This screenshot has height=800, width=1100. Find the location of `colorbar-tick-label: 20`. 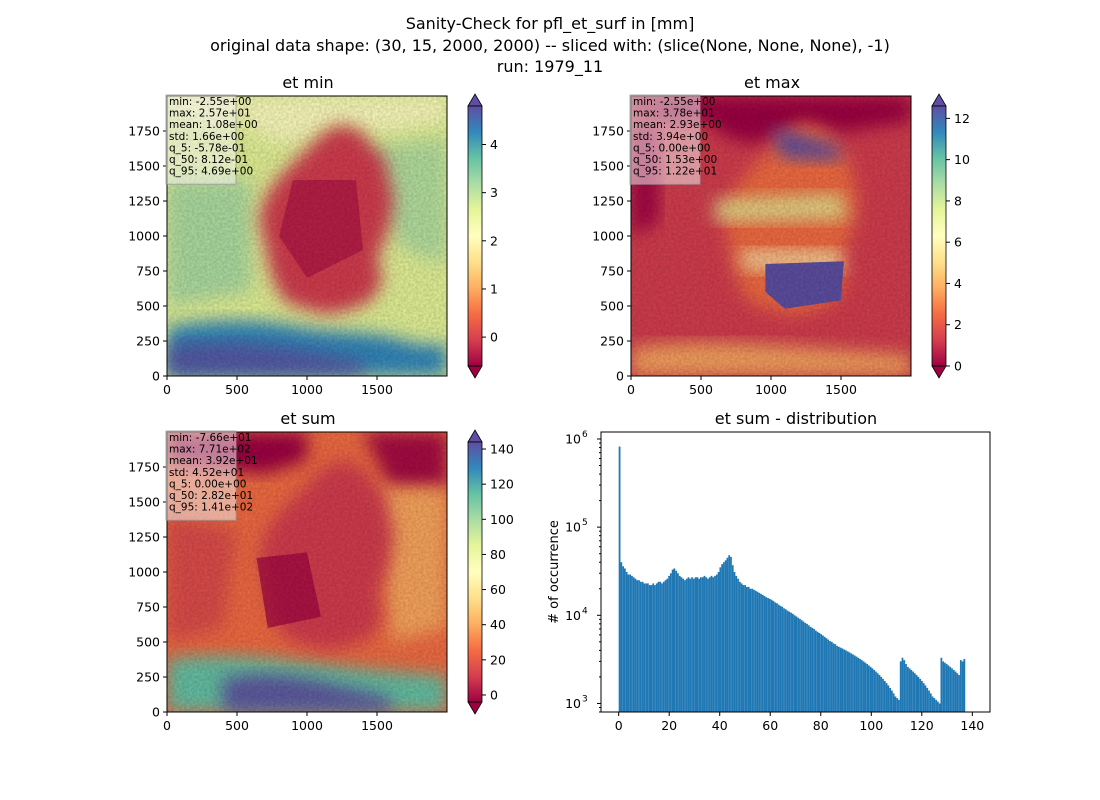

colorbar-tick-label: 20 is located at coordinates (498, 659).